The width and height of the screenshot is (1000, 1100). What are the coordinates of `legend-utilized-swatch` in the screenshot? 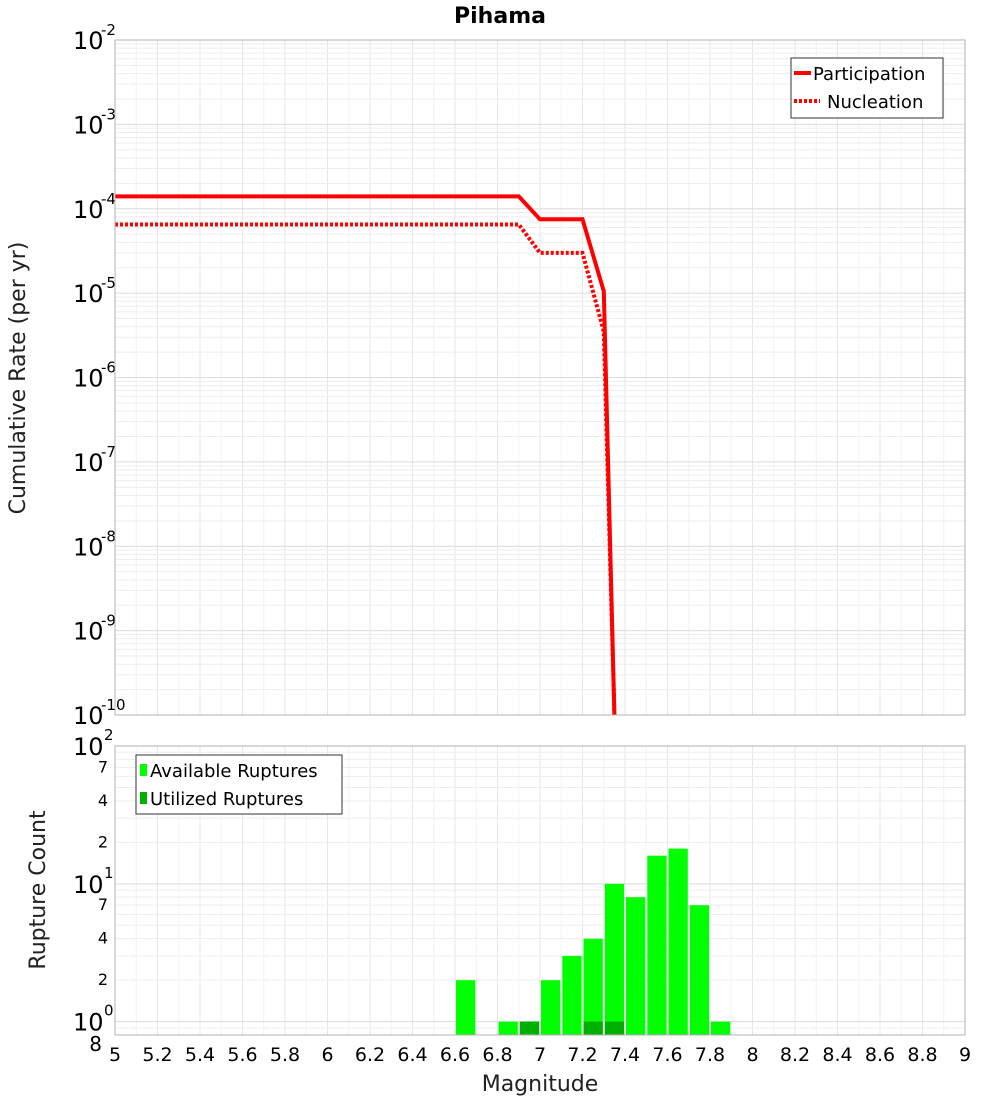 It's located at (143, 798).